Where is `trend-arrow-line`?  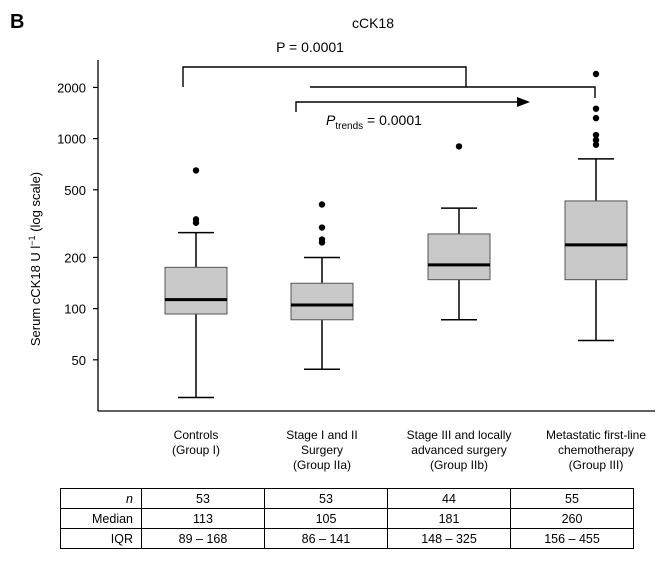 trend-arrow-line is located at coordinates (406, 106).